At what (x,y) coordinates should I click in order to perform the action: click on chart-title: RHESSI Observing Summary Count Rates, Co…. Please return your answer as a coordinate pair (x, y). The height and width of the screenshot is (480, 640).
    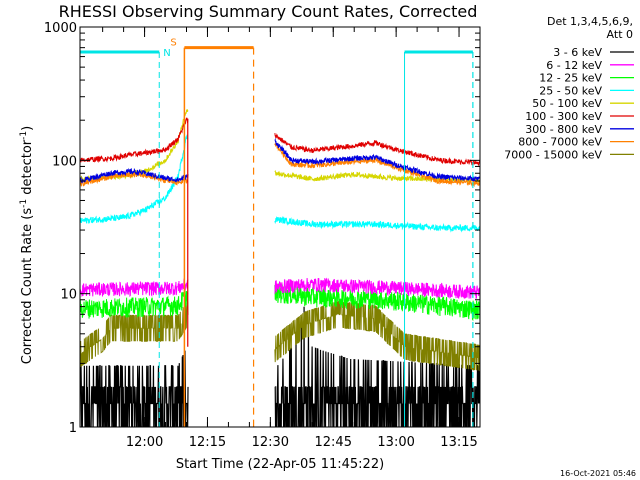
    Looking at the image, I should click on (268, 11).